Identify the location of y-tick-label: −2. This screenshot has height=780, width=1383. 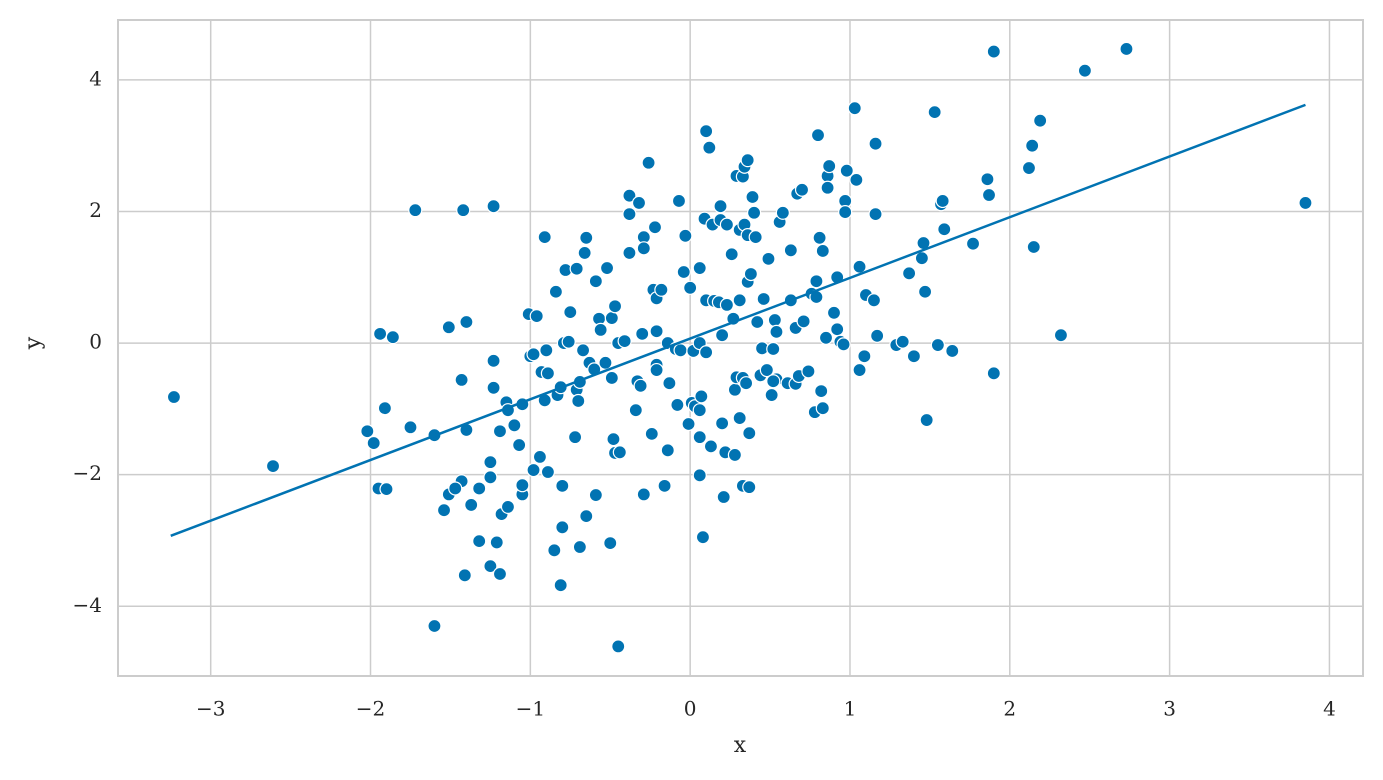
(87, 473).